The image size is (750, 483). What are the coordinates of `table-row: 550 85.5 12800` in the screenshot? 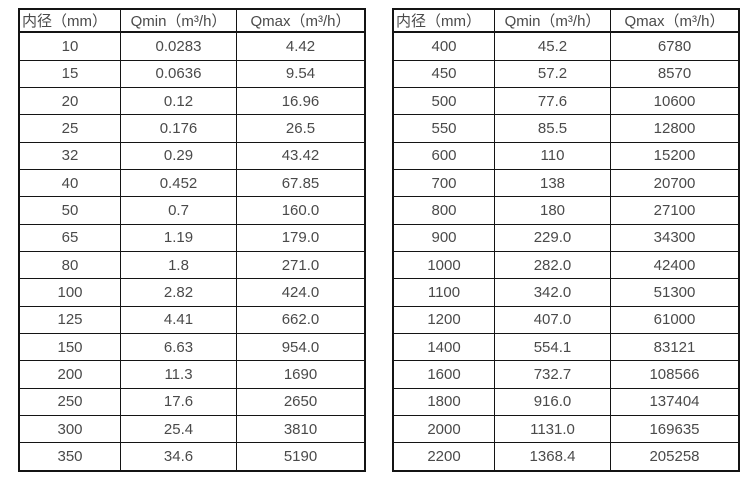 It's located at (566, 128).